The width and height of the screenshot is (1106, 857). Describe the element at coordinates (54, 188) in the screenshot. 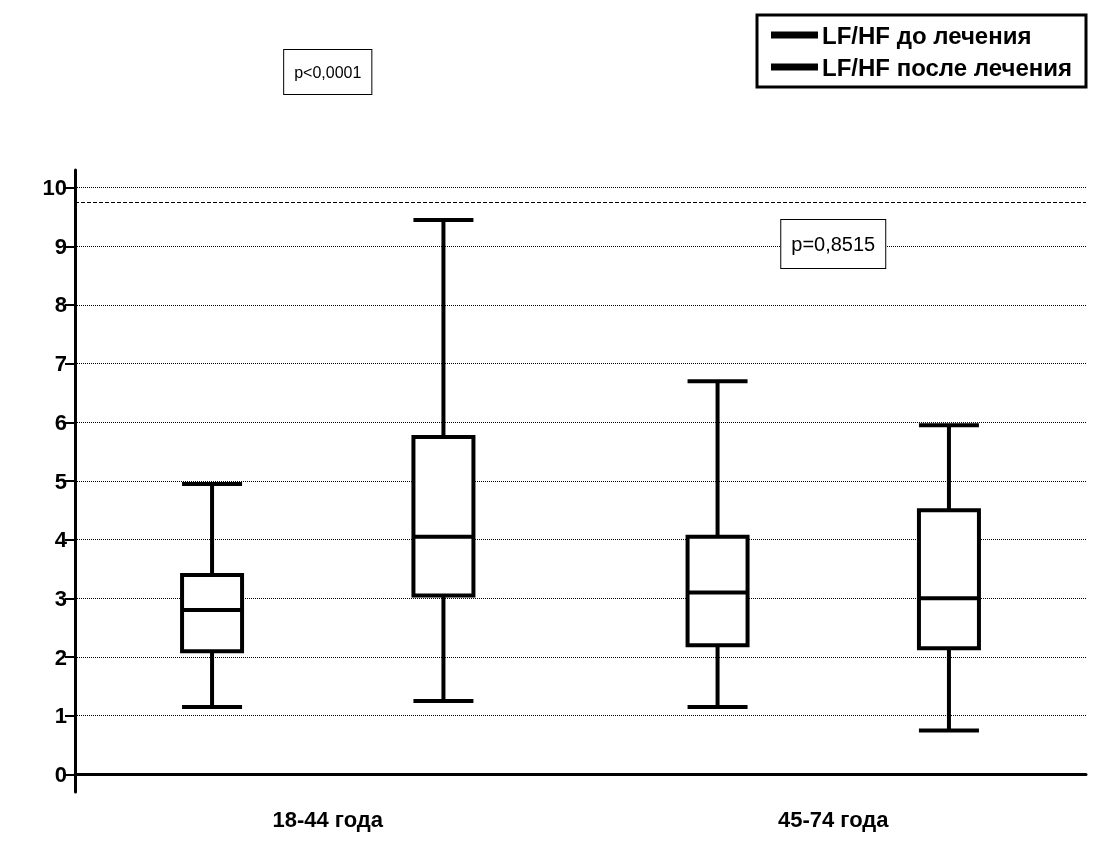

I see `y-tick-label: 10` at that location.